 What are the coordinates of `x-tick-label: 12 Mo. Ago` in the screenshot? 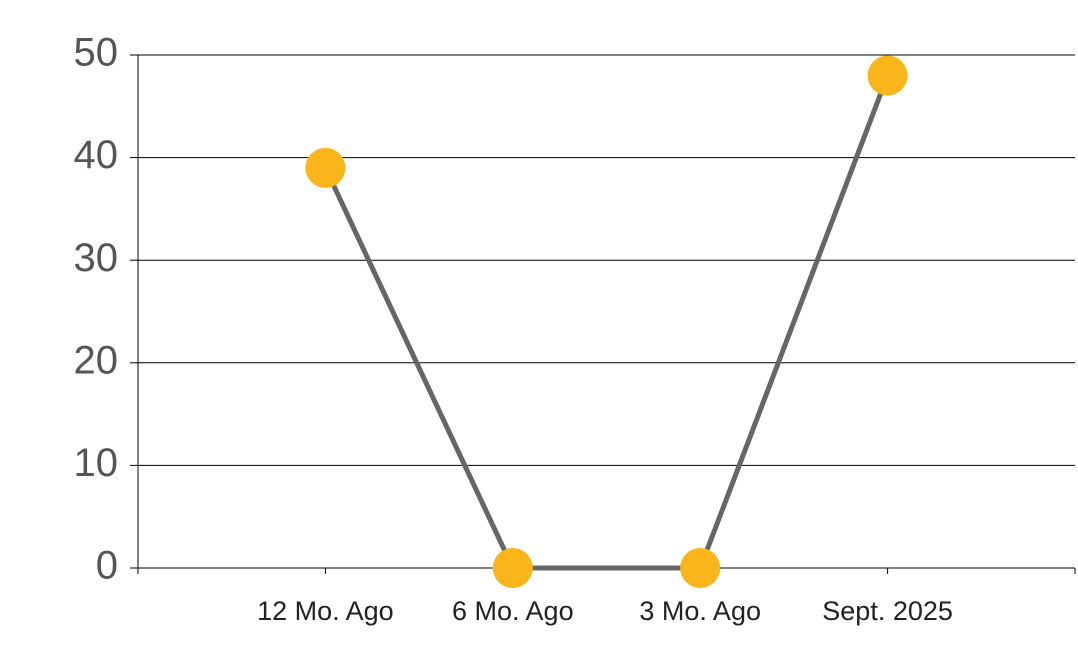 It's located at (325, 611).